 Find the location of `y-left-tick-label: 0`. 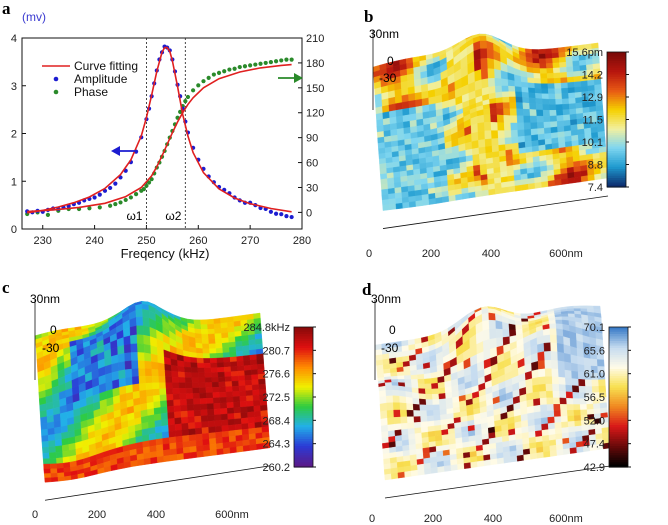

y-left-tick-label: 0 is located at coordinates (14, 230).